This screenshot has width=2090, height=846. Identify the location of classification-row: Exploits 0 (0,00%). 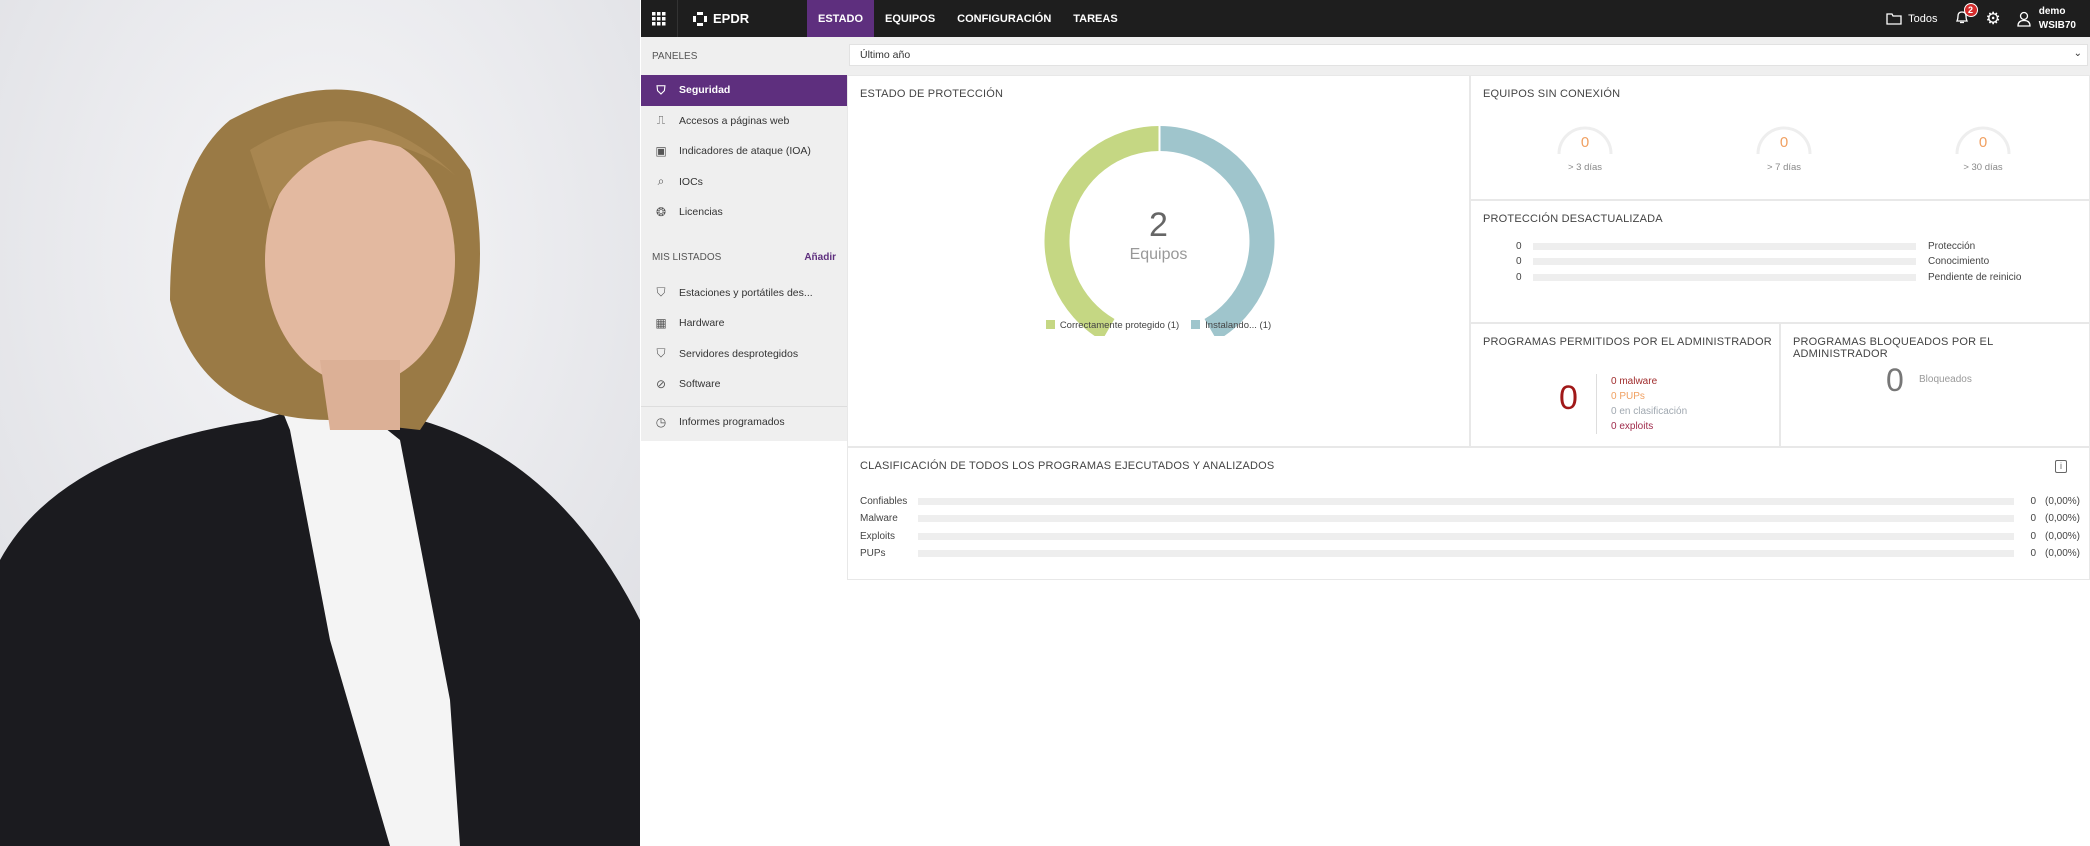
(1470, 536).